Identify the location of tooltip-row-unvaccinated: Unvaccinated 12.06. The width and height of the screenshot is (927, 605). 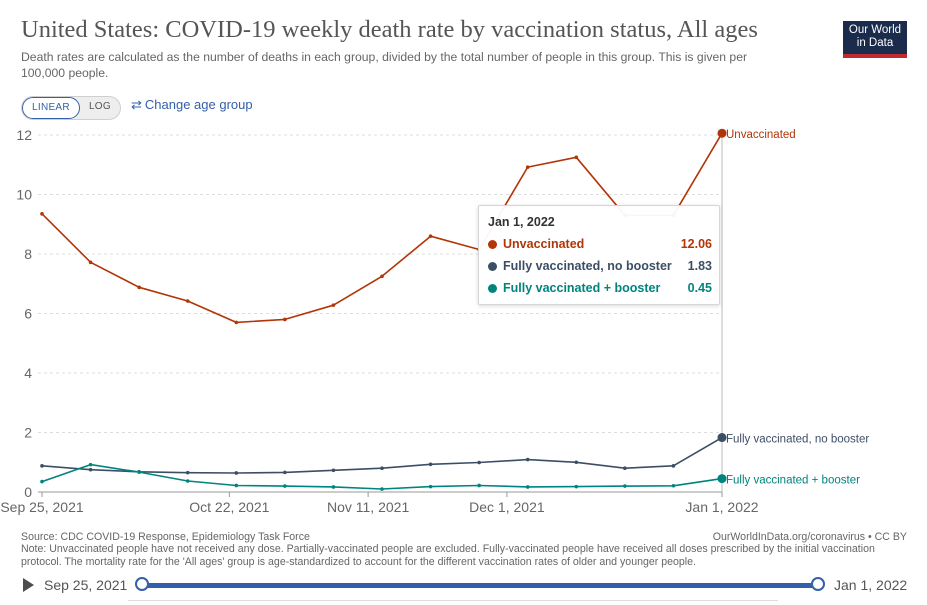
(600, 244).